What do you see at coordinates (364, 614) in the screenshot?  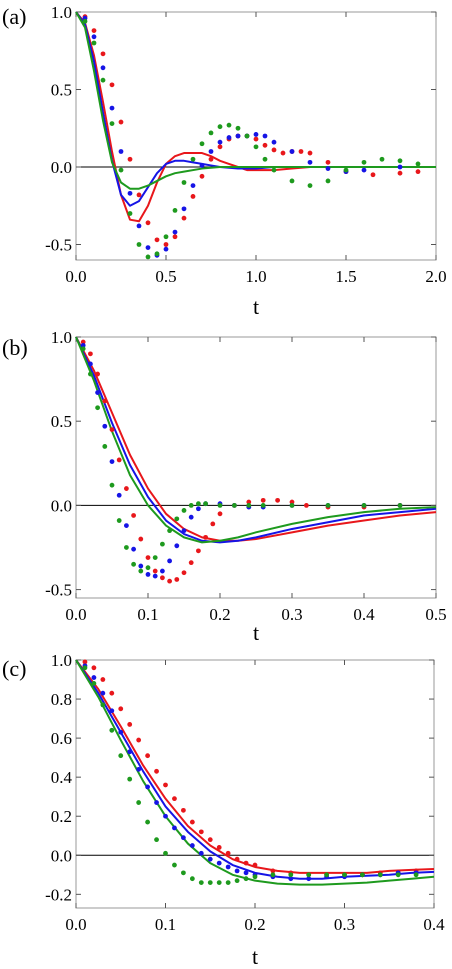 I see `x-tick-label: 0.4` at bounding box center [364, 614].